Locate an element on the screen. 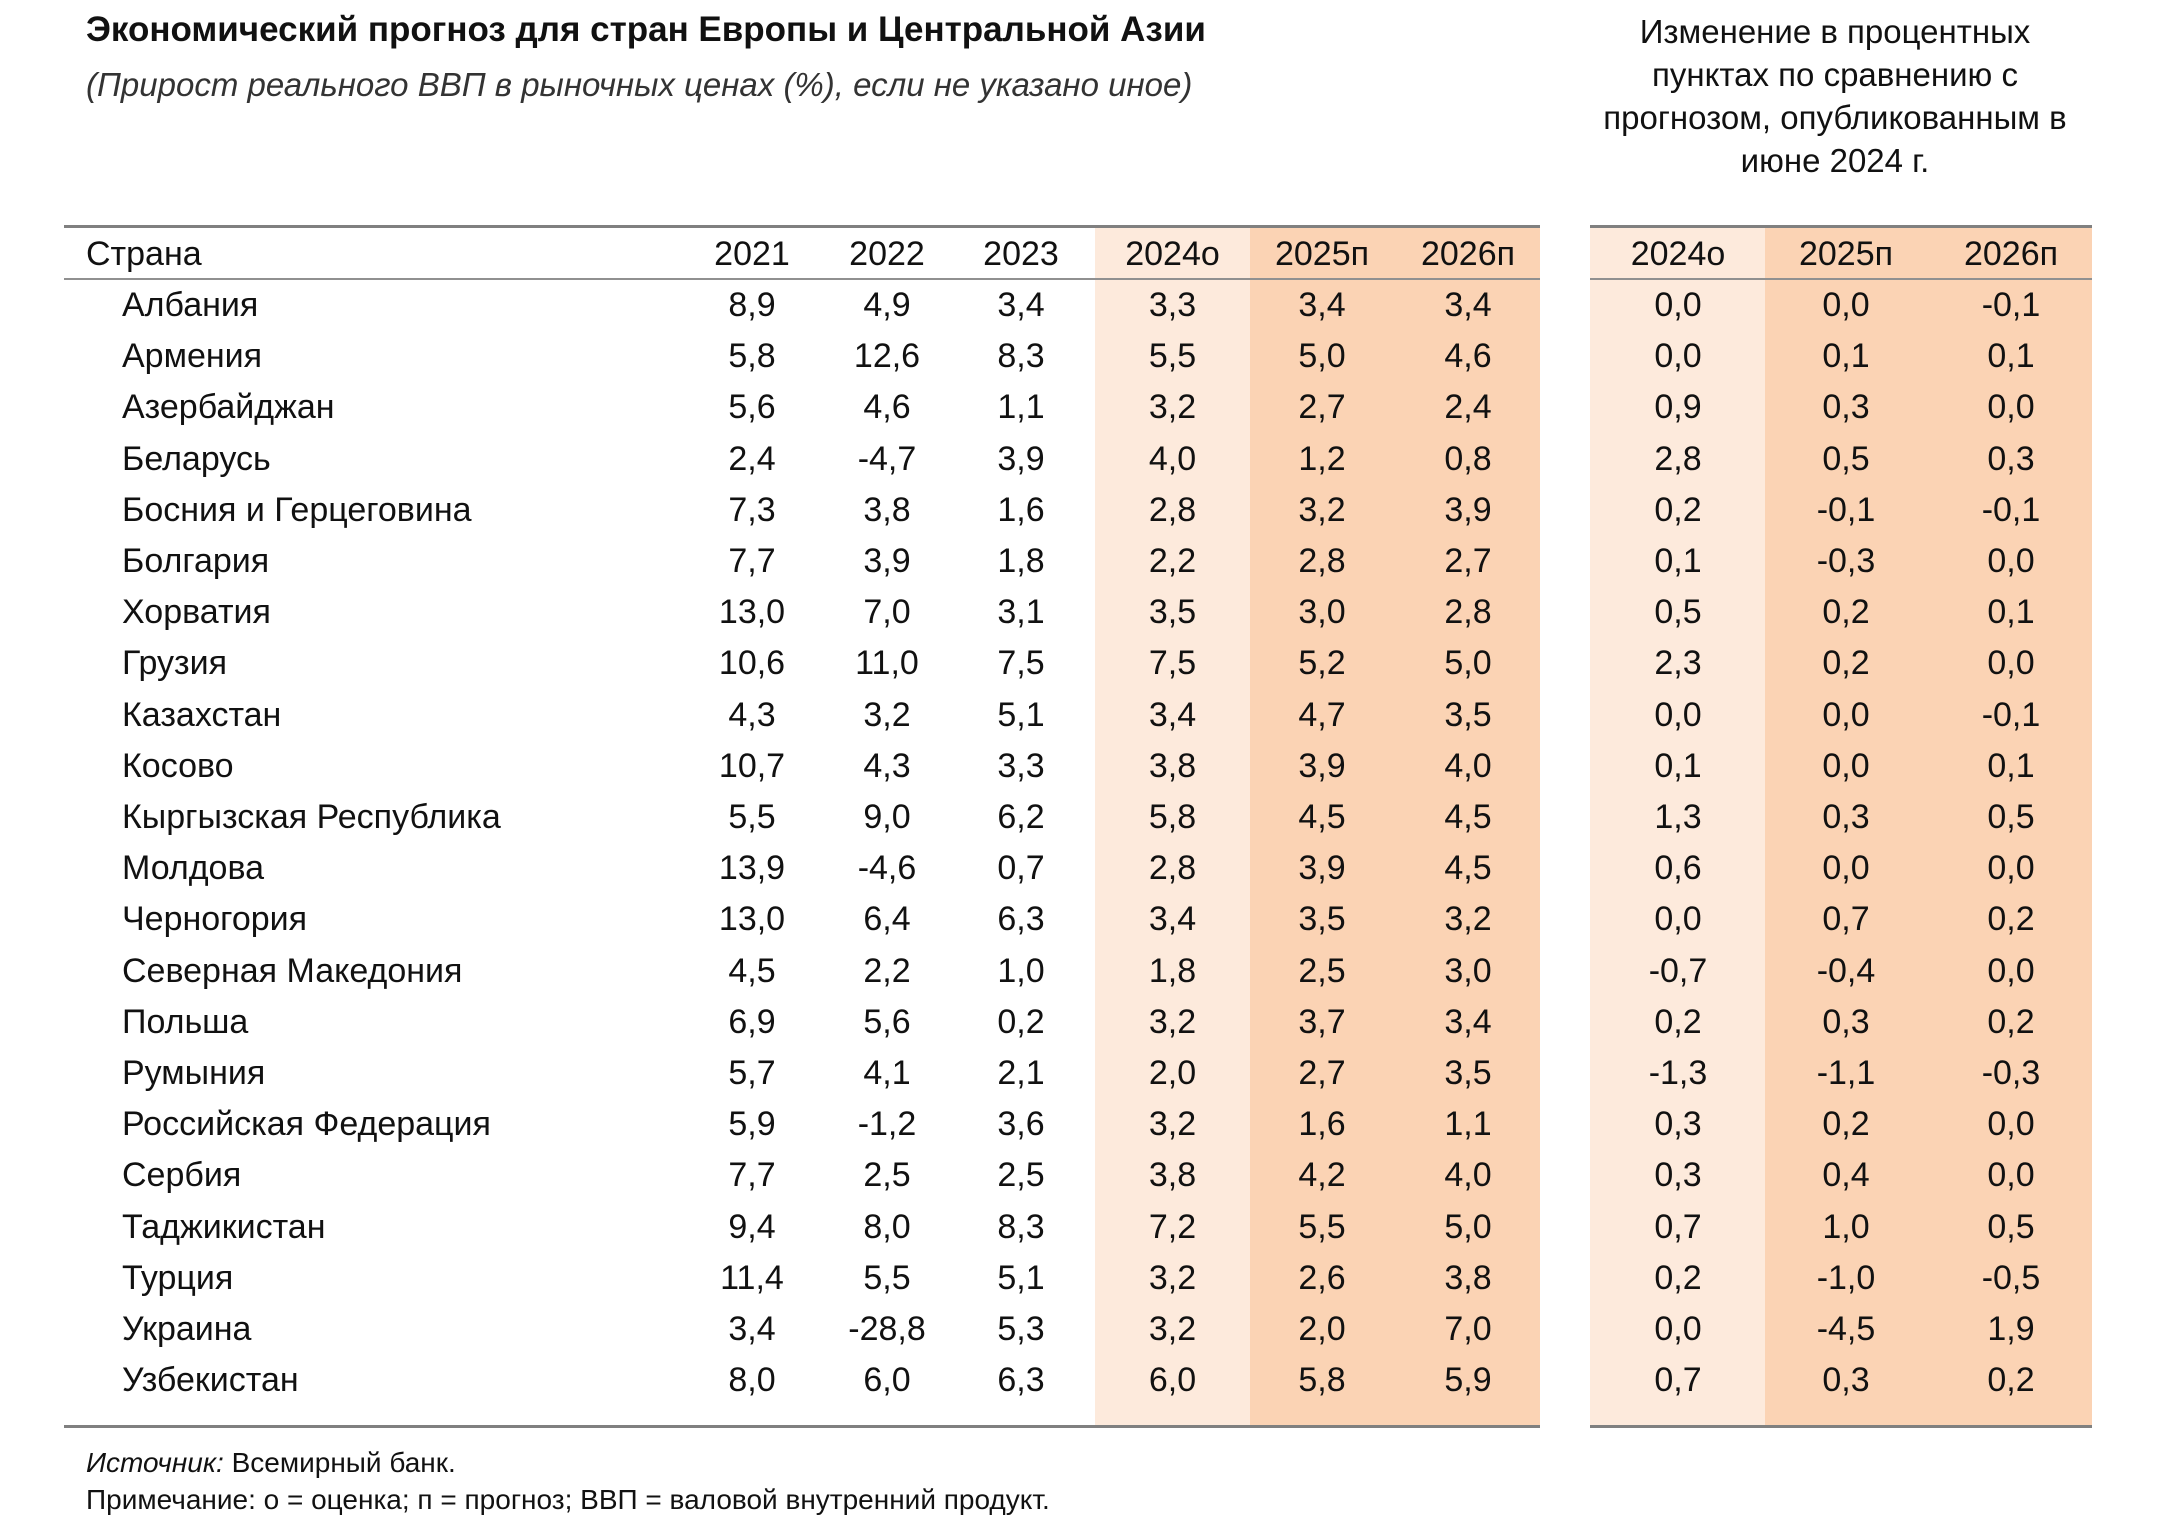 Image resolution: width=2160 pixels, height=1516 pixels. growth-value-2024о: 3,3 is located at coordinates (1172, 305).